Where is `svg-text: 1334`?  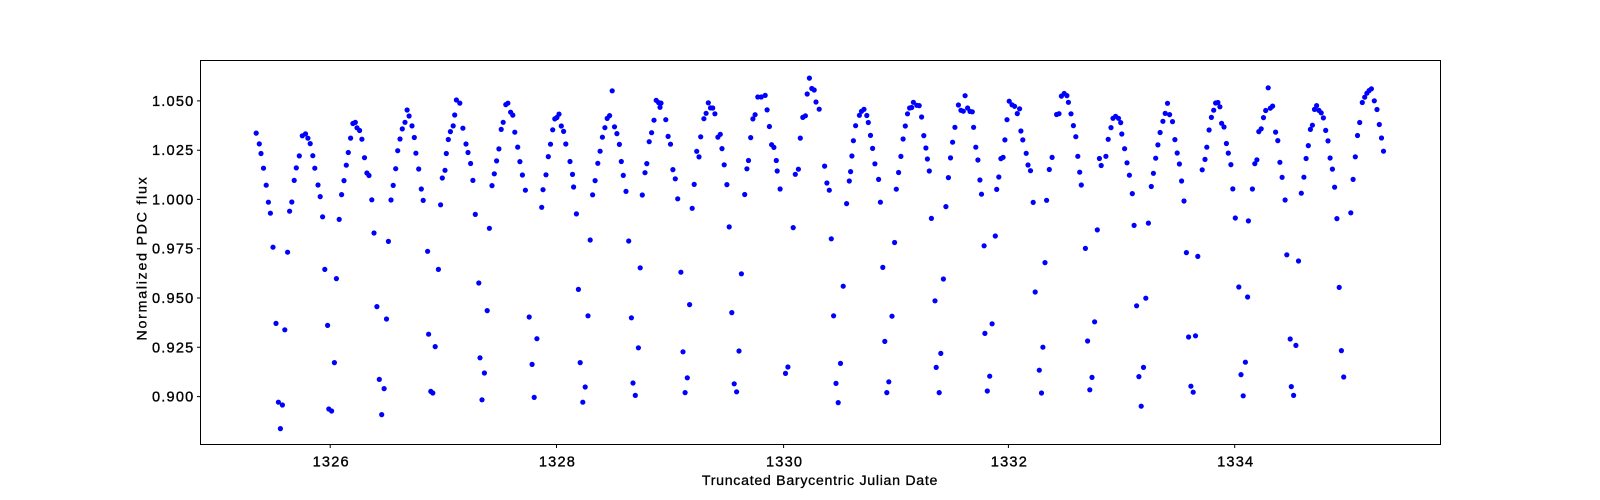 svg-text: 1334 is located at coordinates (1235, 463).